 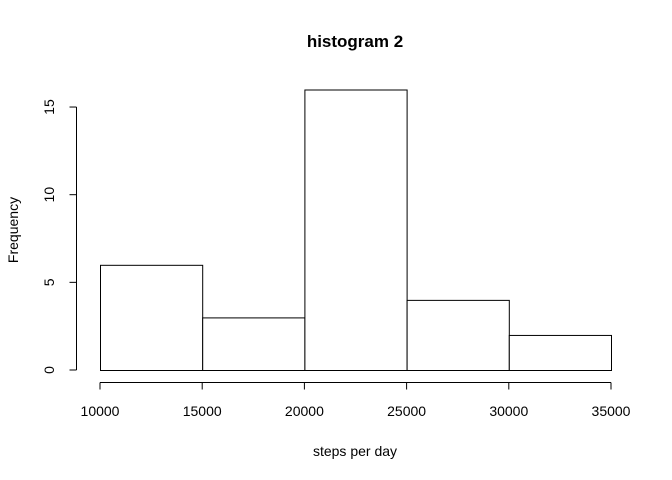 I want to click on y-tick-label: 5, so click(x=49, y=282).